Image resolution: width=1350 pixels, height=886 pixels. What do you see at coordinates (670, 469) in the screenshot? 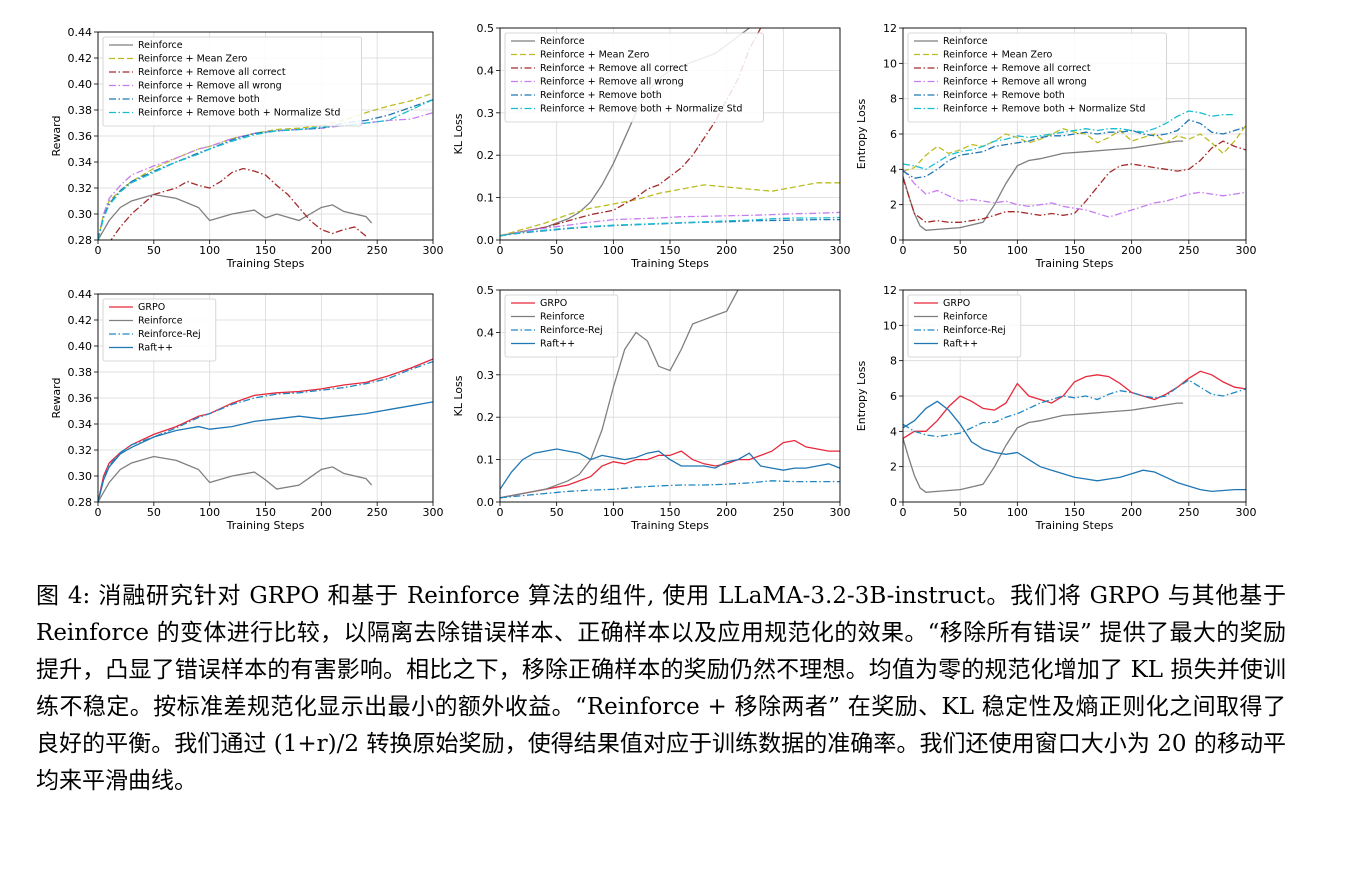
I see `series-line-raft-` at bounding box center [670, 469].